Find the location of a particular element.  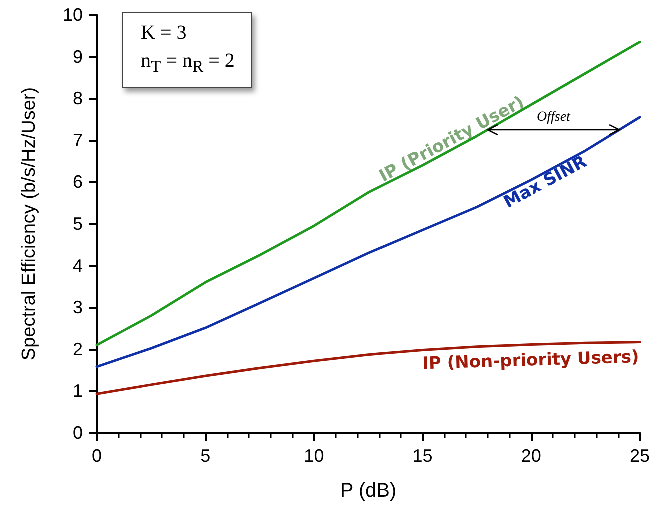

series-label: IP (Non-priority Users) is located at coordinates (531, 360).